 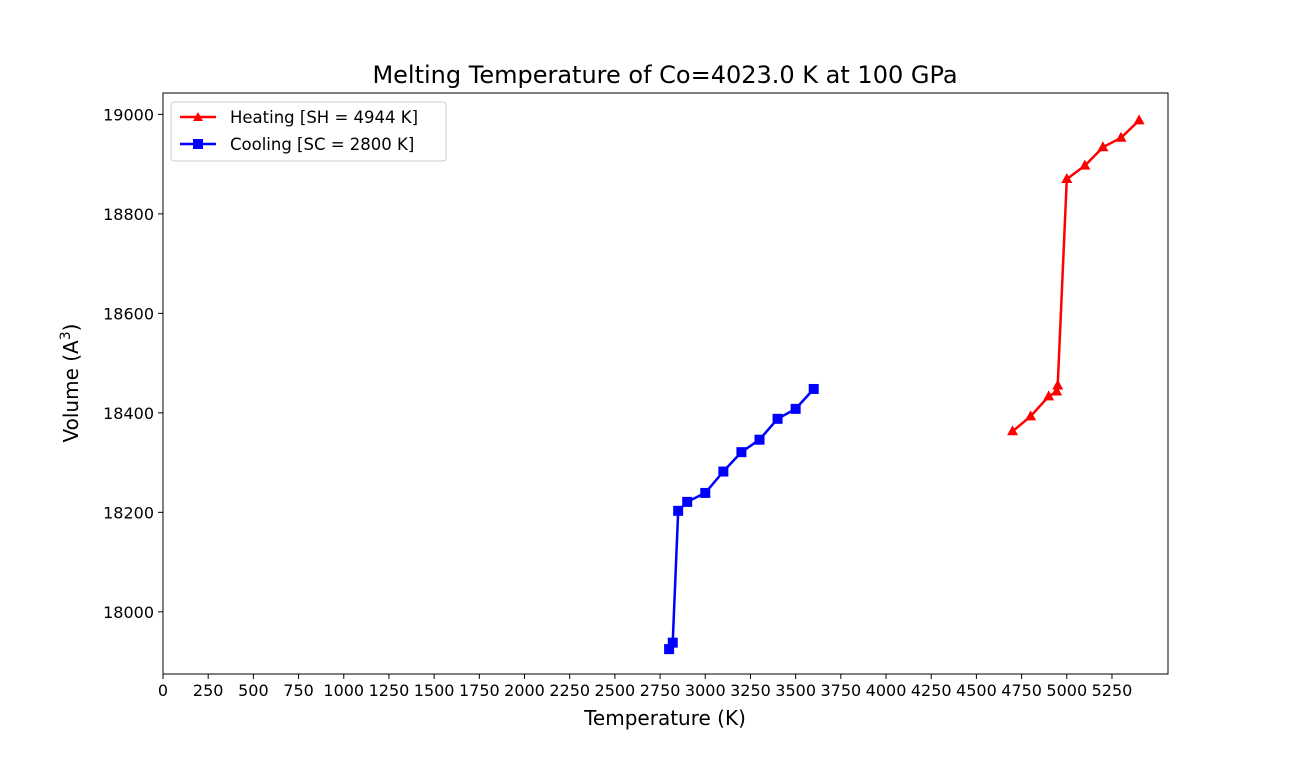 What do you see at coordinates (976, 690) in the screenshot?
I see `x-tick-label: 4500` at bounding box center [976, 690].